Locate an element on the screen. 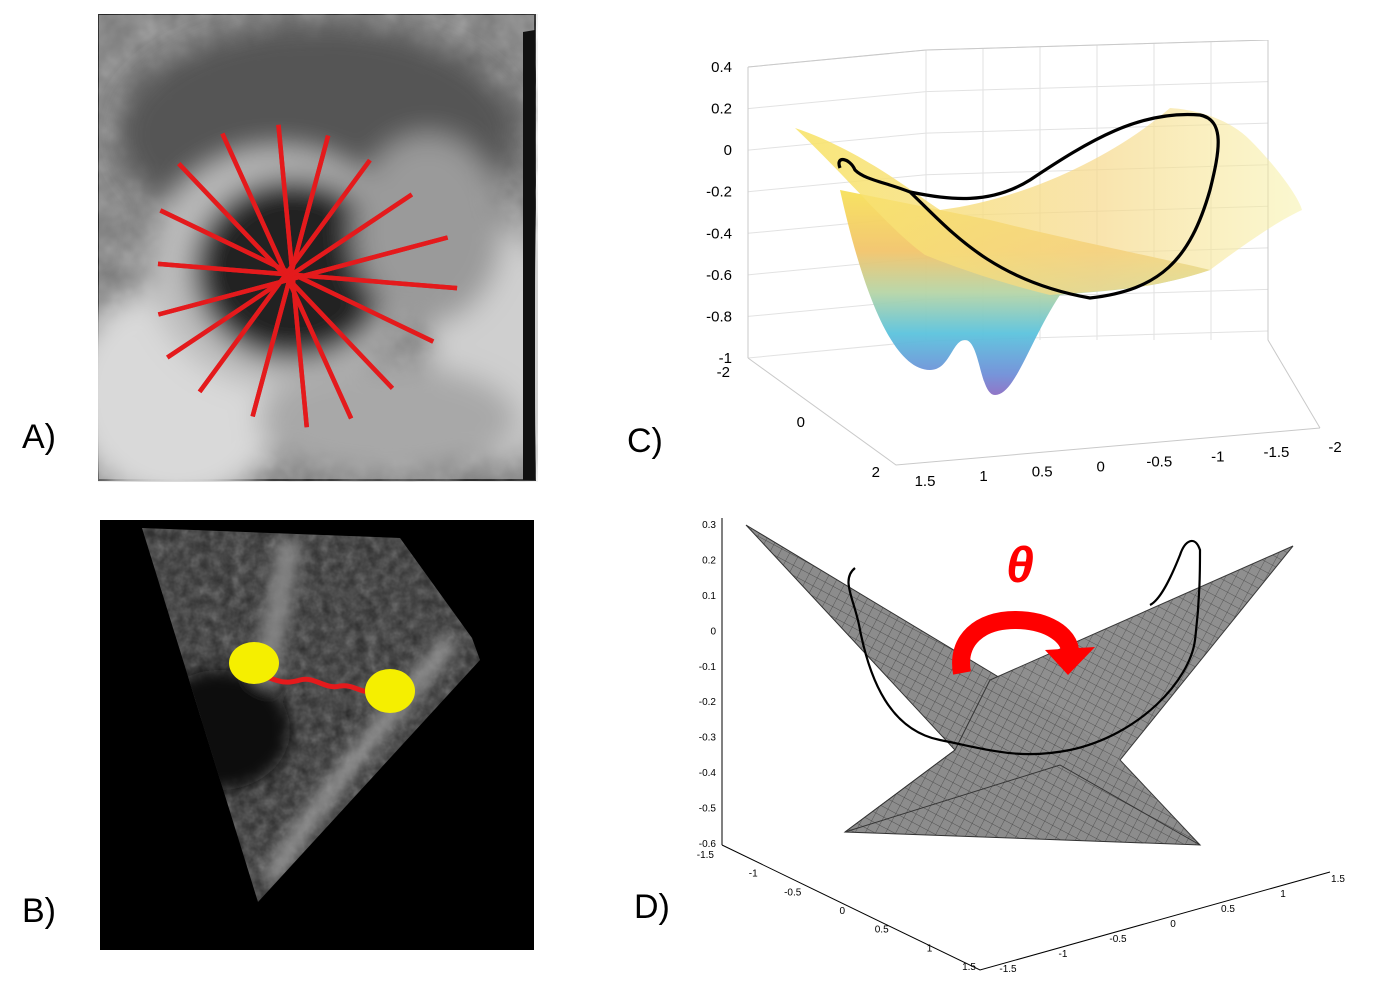 The width and height of the screenshot is (1386, 996). angle-arrow is located at coordinates (1015, 642).